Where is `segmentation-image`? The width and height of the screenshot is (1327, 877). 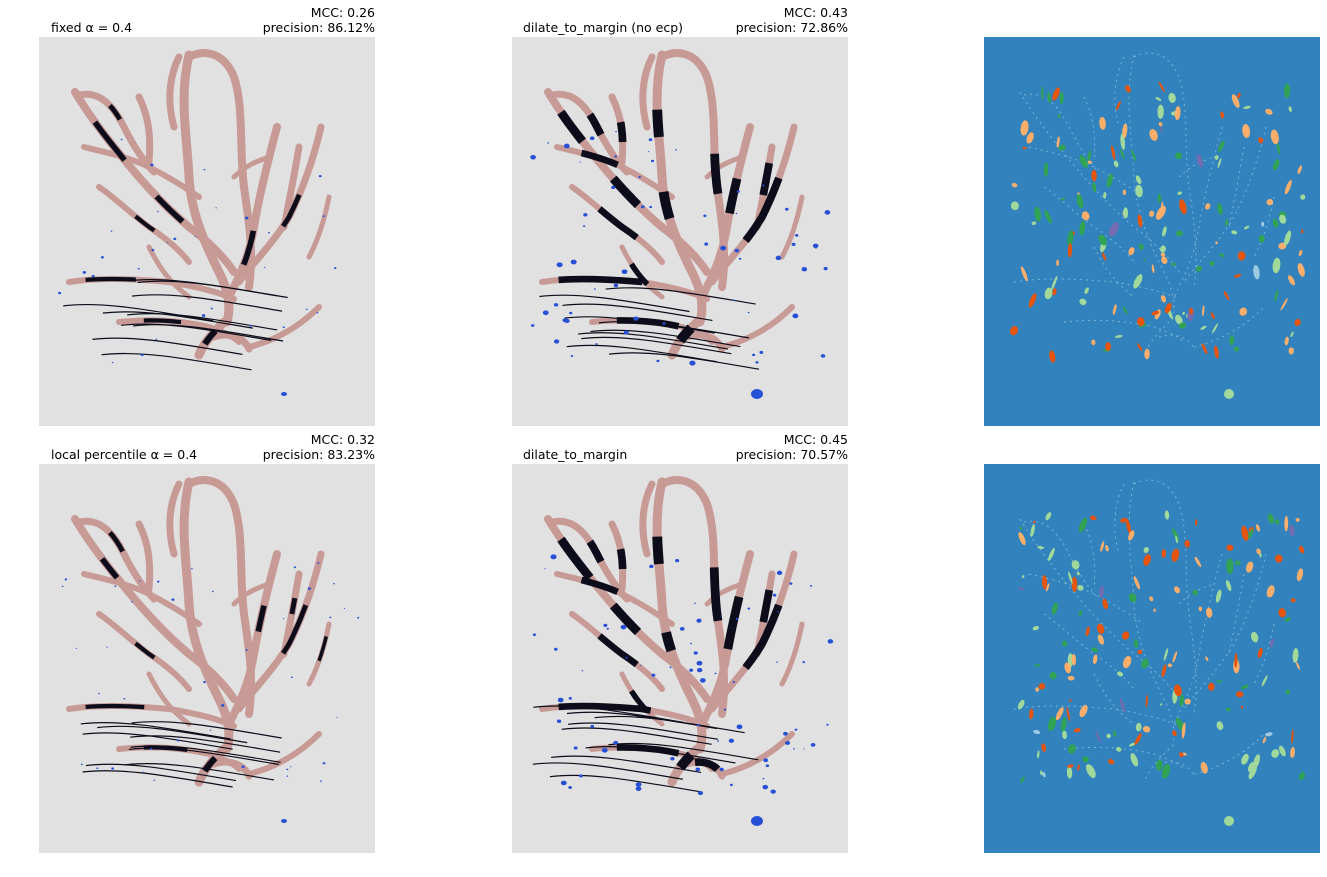 segmentation-image is located at coordinates (680, 658).